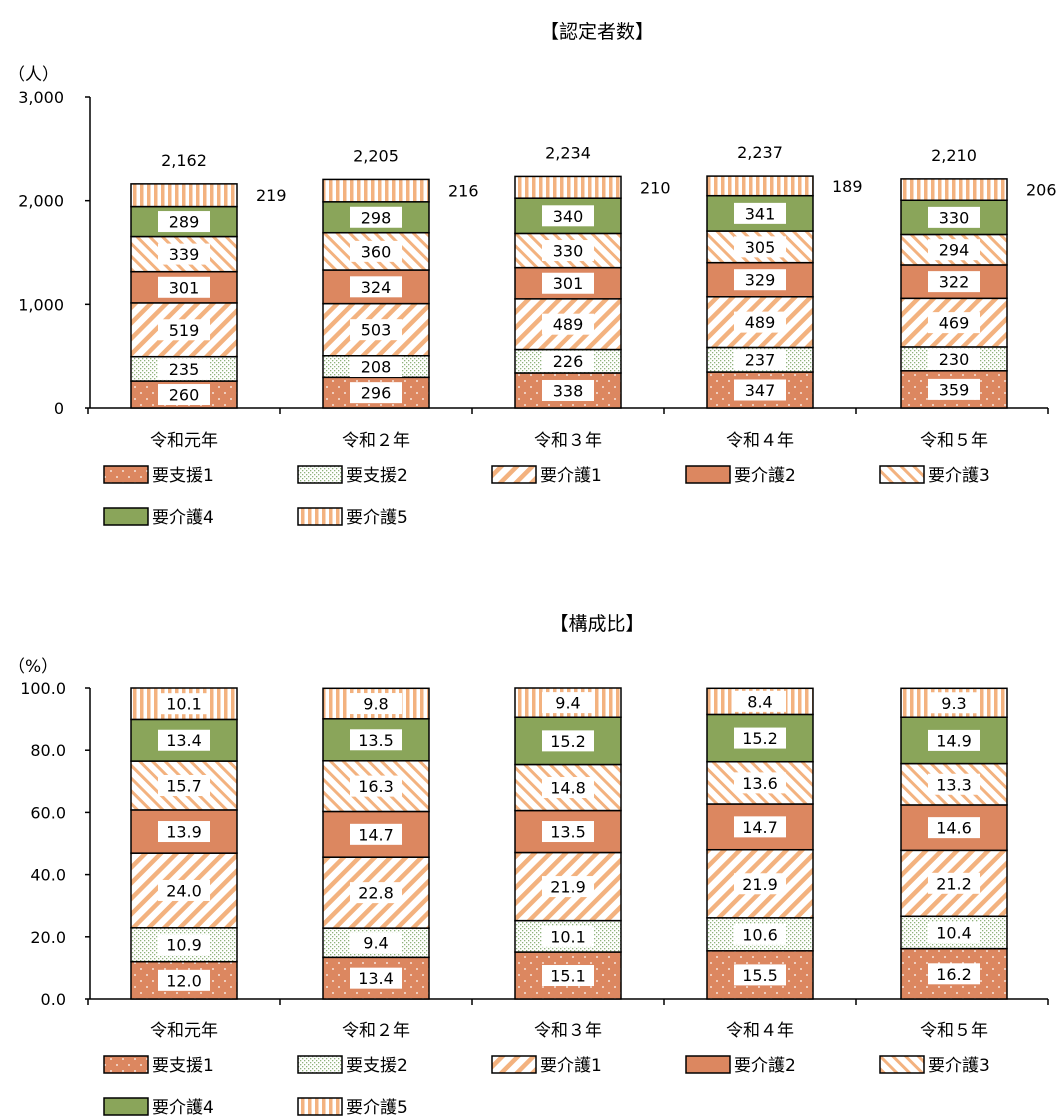 This screenshot has width=1064, height=1117. I want to click on data-label: 206, so click(1041, 190).